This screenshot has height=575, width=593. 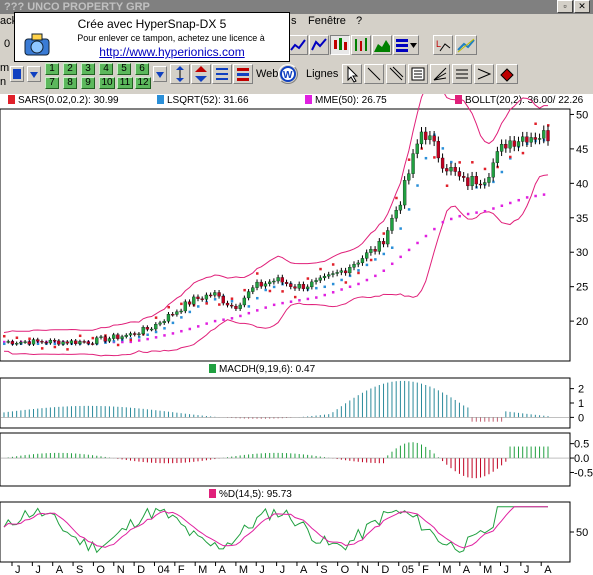 I want to click on lines-label: Lignes, so click(x=322, y=74).